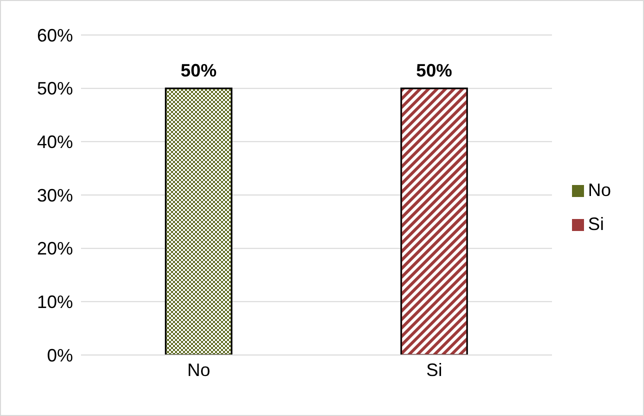  Describe the element at coordinates (54, 35) in the screenshot. I see `y-tick-label: 60%` at that location.